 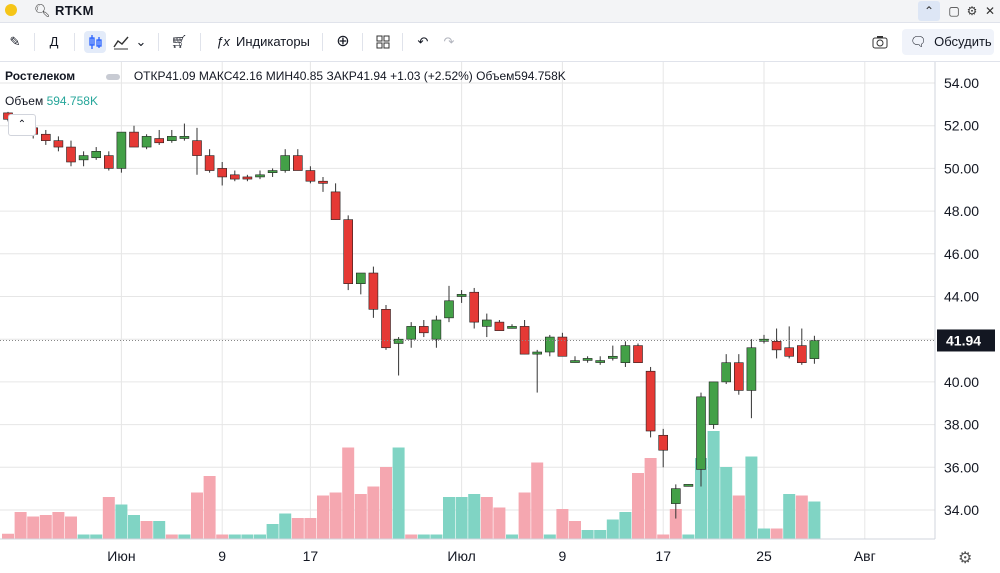 I want to click on chevron-up-icon: ⌃, so click(x=929, y=11).